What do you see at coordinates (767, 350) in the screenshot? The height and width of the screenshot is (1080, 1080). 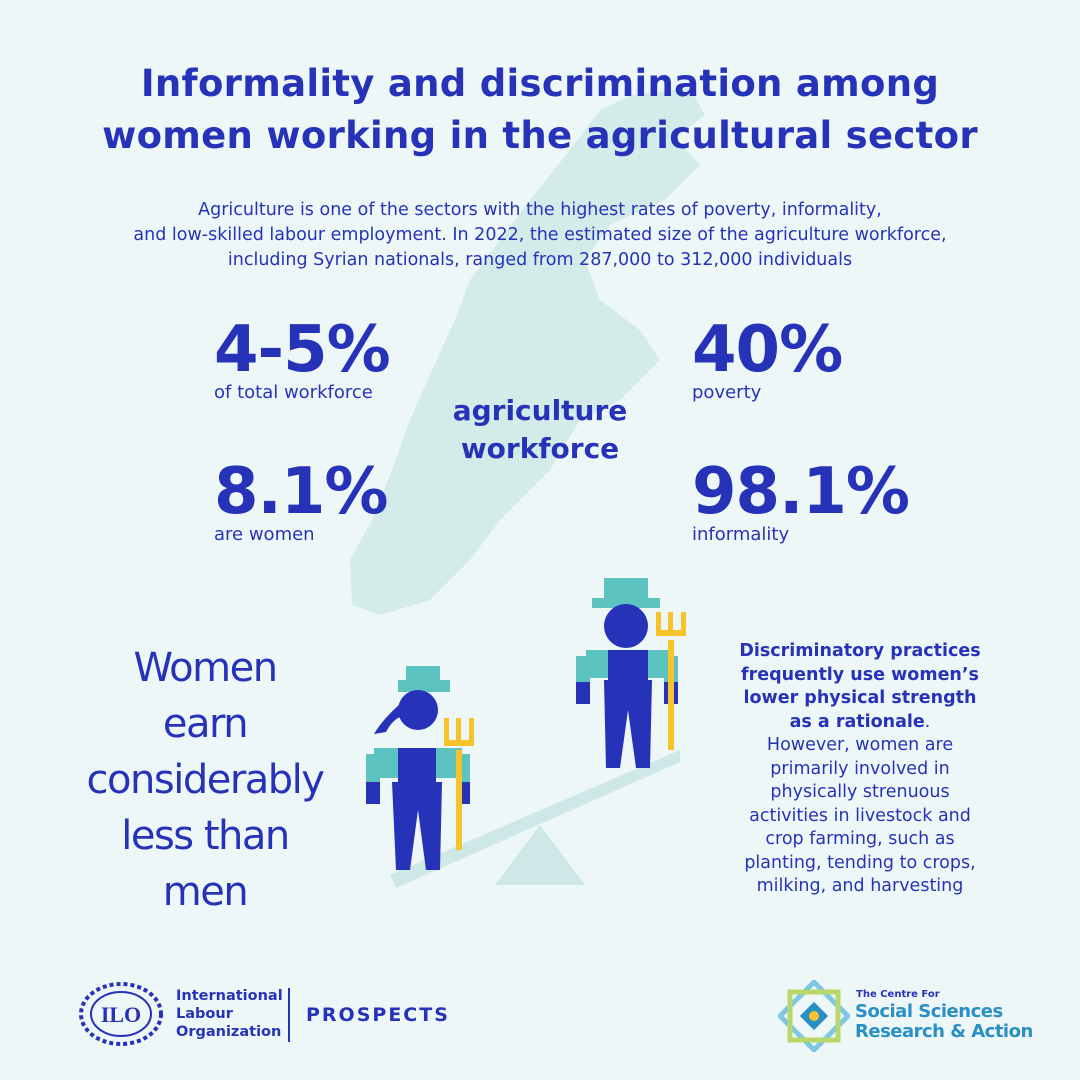 I see `stat-value: 40%` at bounding box center [767, 350].